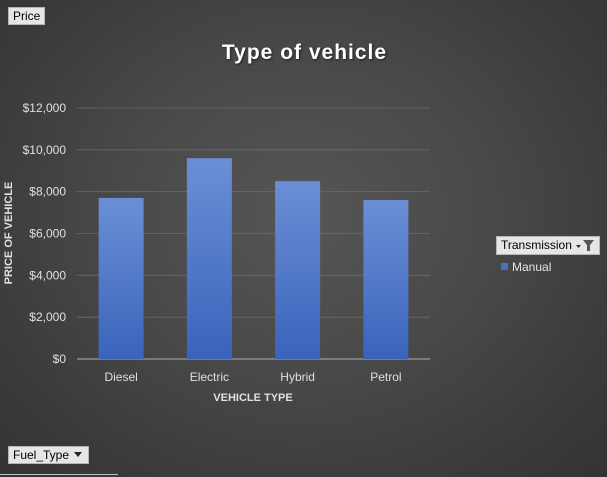 The width and height of the screenshot is (607, 477). I want to click on axis-field-button: Fuel_Type, so click(49, 455).